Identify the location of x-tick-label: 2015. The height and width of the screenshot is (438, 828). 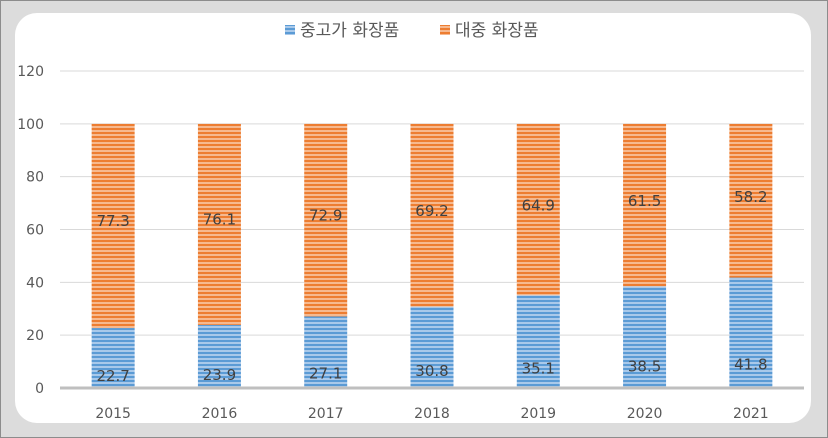
(113, 414).